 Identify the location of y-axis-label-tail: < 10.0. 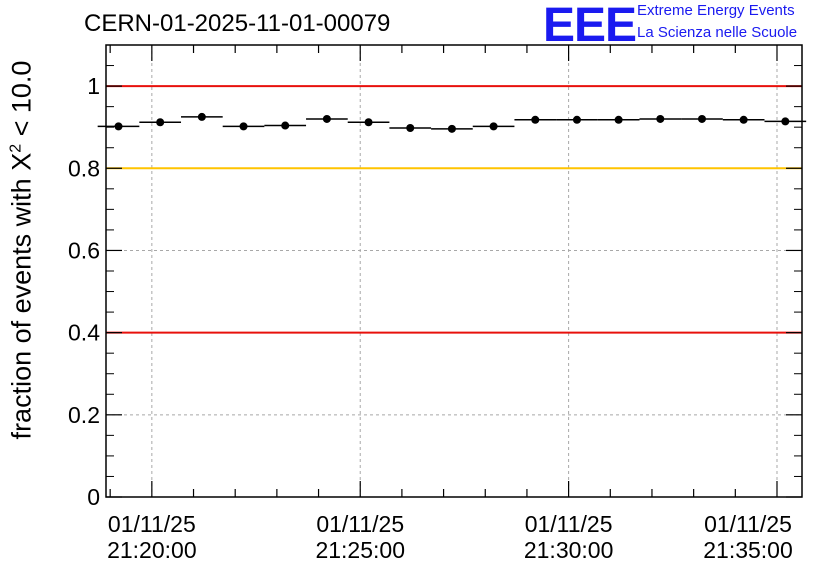
(21, 102).